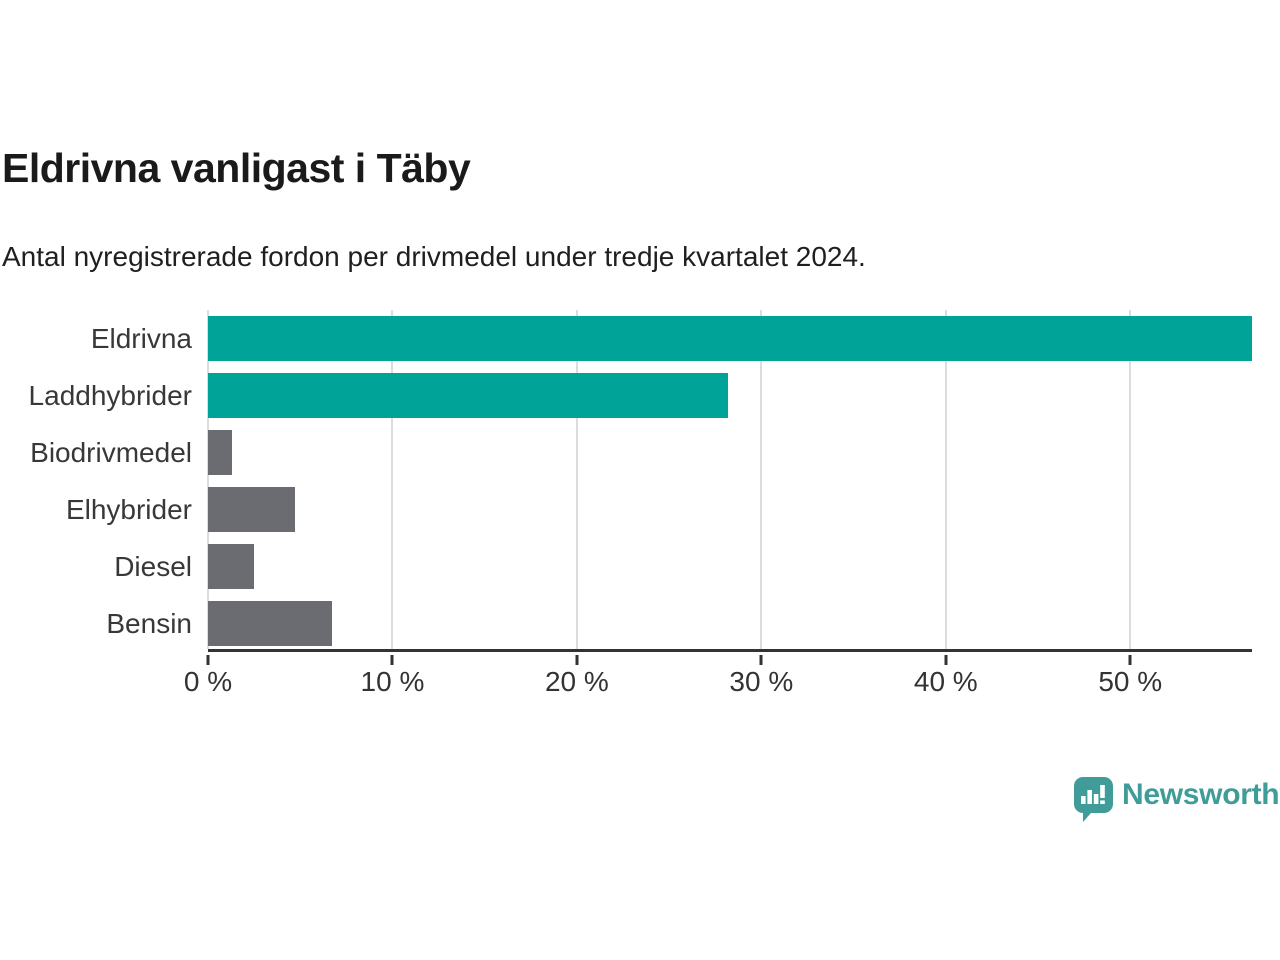 The height and width of the screenshot is (960, 1280). Describe the element at coordinates (141, 338) in the screenshot. I see `category-label-eldrivna: Eldrivna` at that location.